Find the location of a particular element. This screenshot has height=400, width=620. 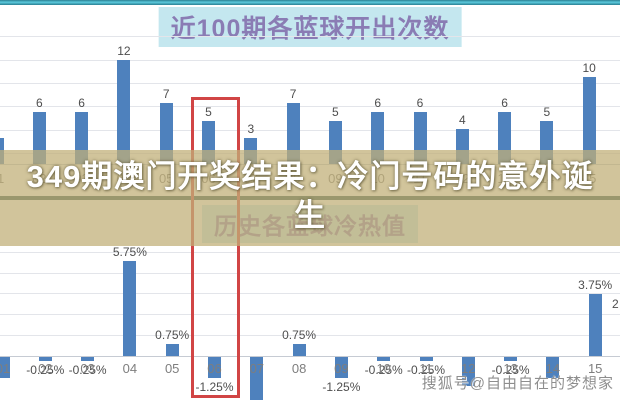

sohu-watermark: 搜狐号@自由自在的梦想家 is located at coordinates (517, 383).